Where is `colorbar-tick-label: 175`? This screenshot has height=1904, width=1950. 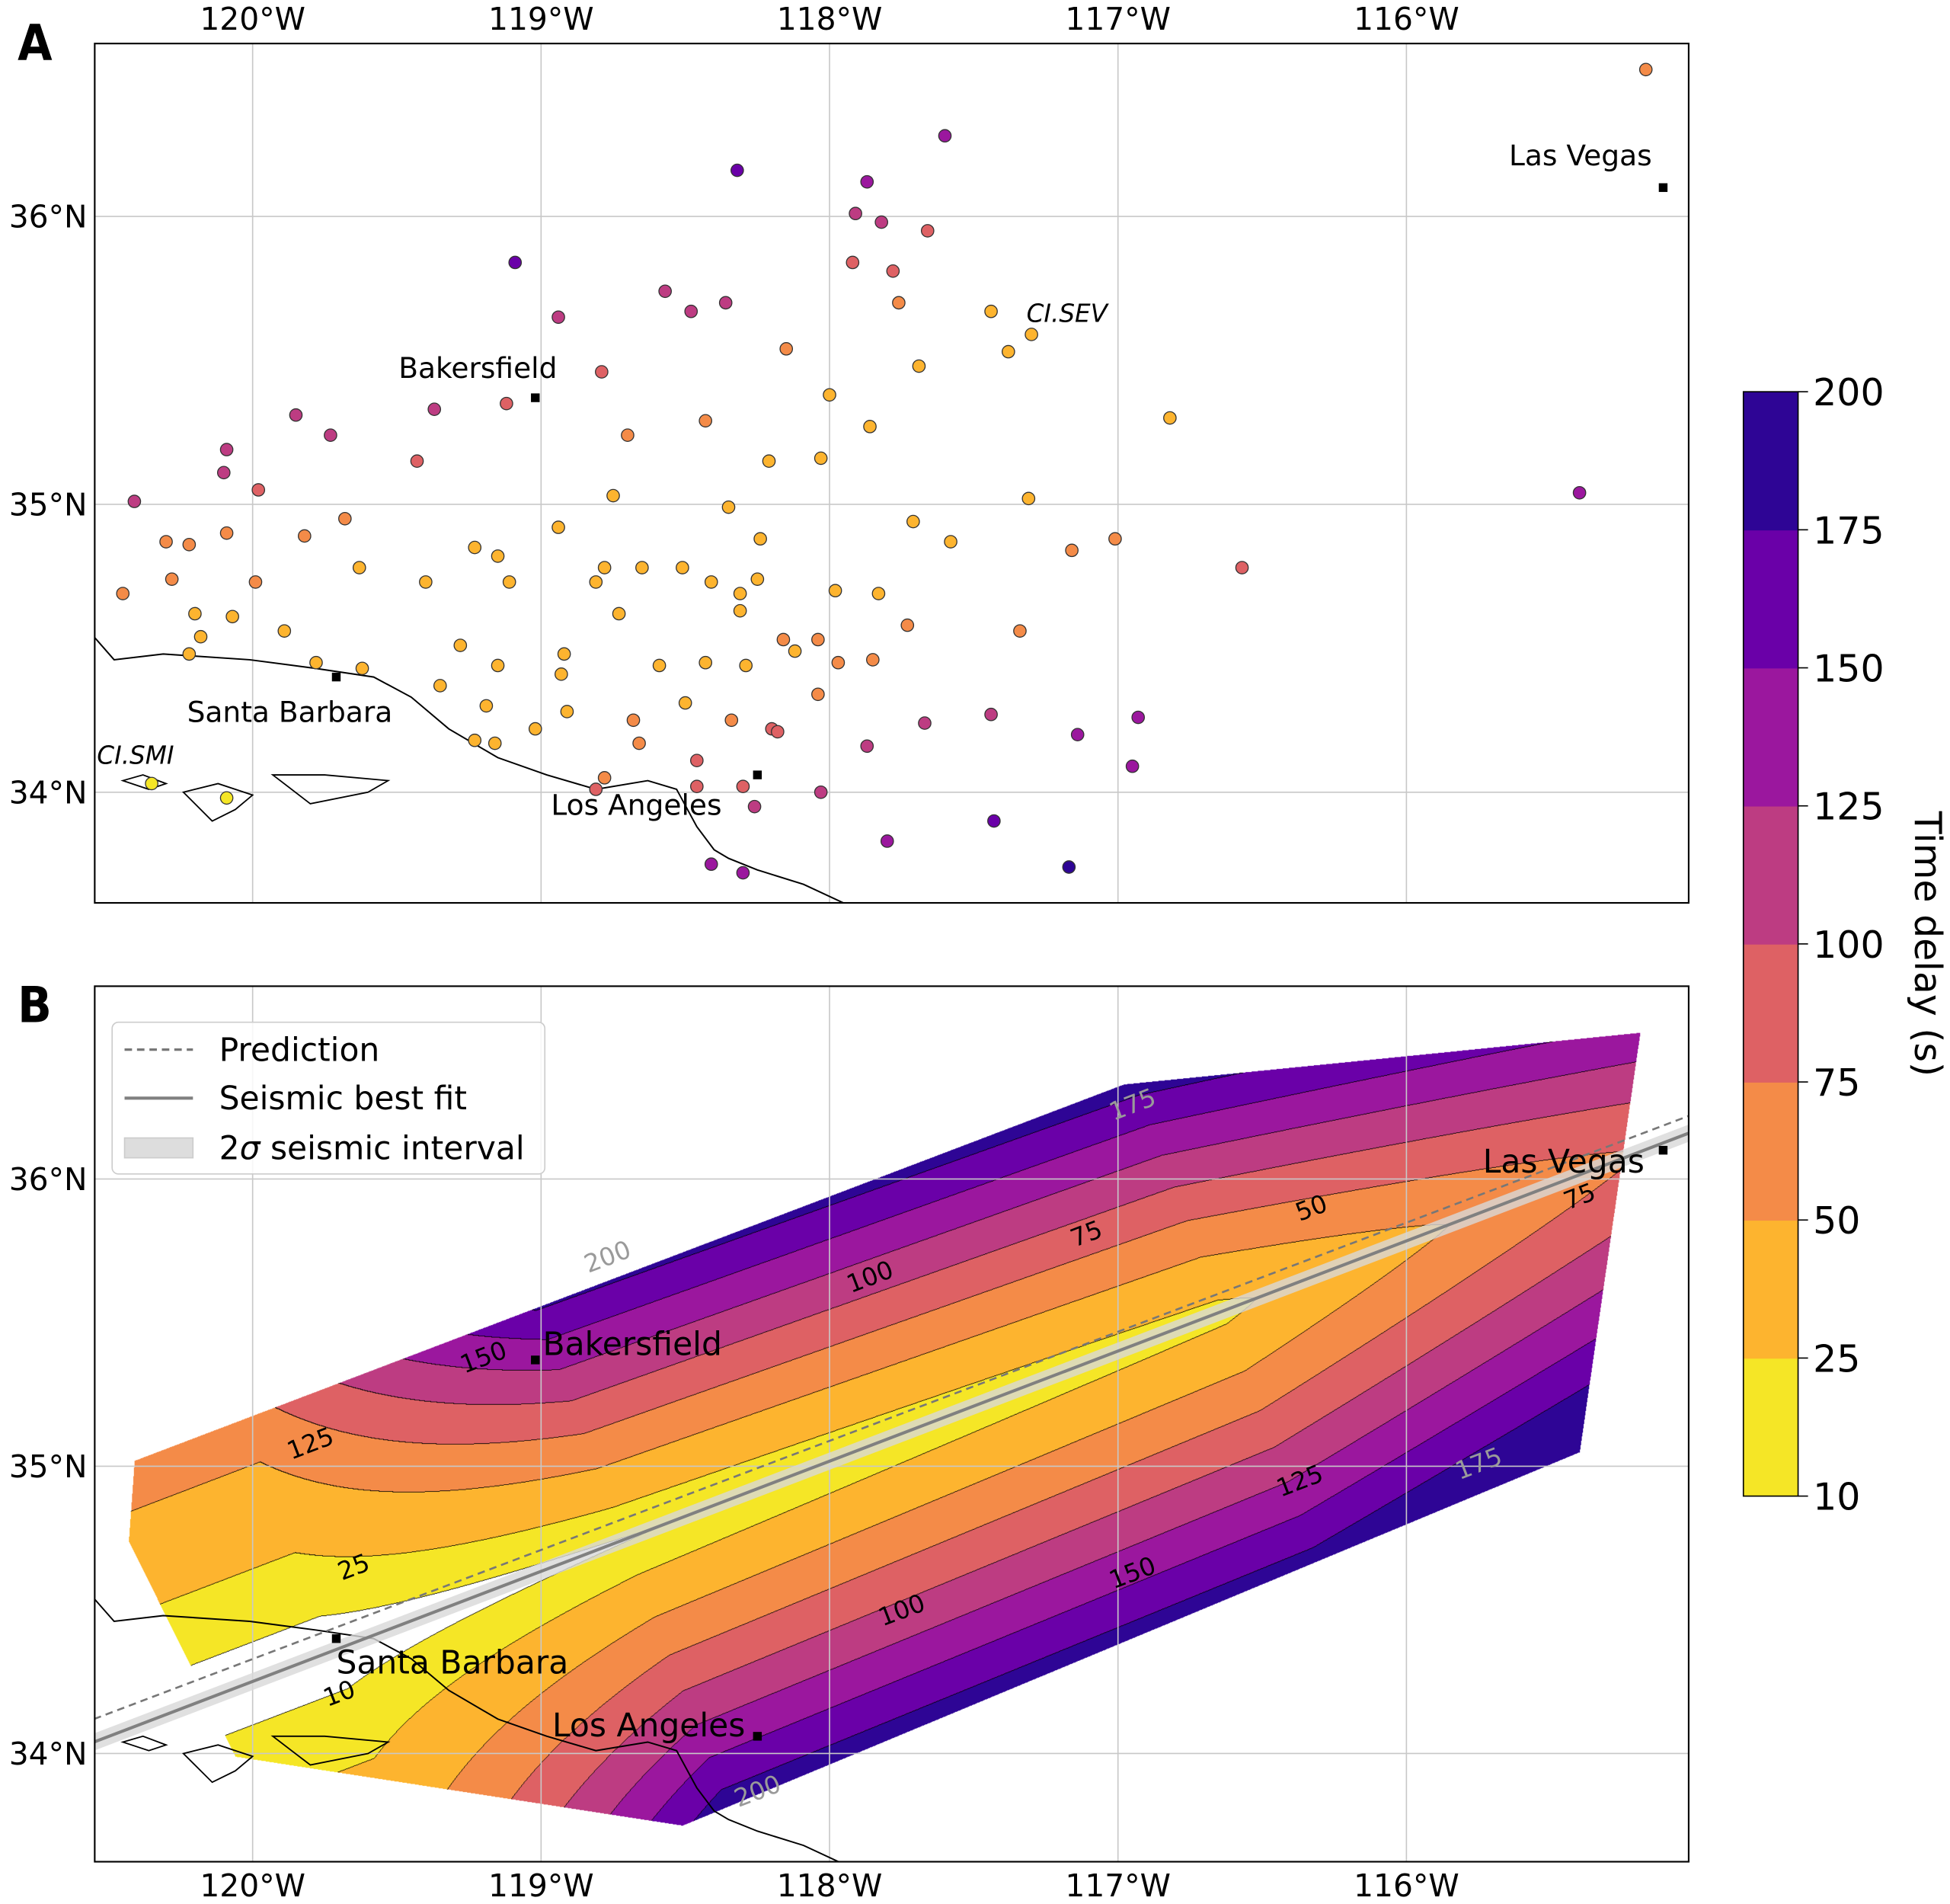
colorbar-tick-label: 175 is located at coordinates (1848, 530).